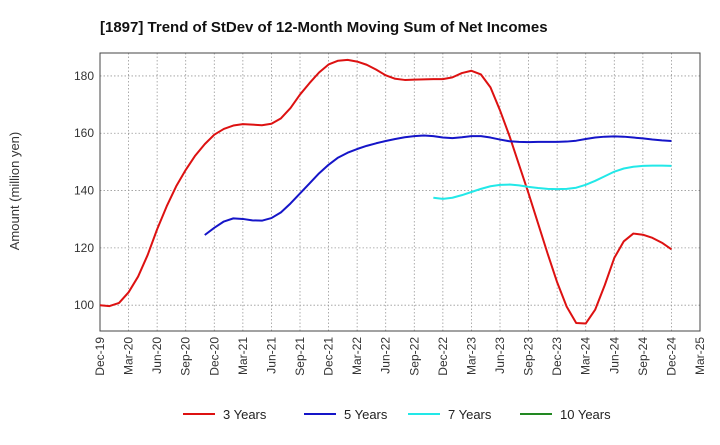 Image resolution: width=720 pixels, height=445 pixels. I want to click on legend-label-7-years: 7 Years, so click(470, 414).